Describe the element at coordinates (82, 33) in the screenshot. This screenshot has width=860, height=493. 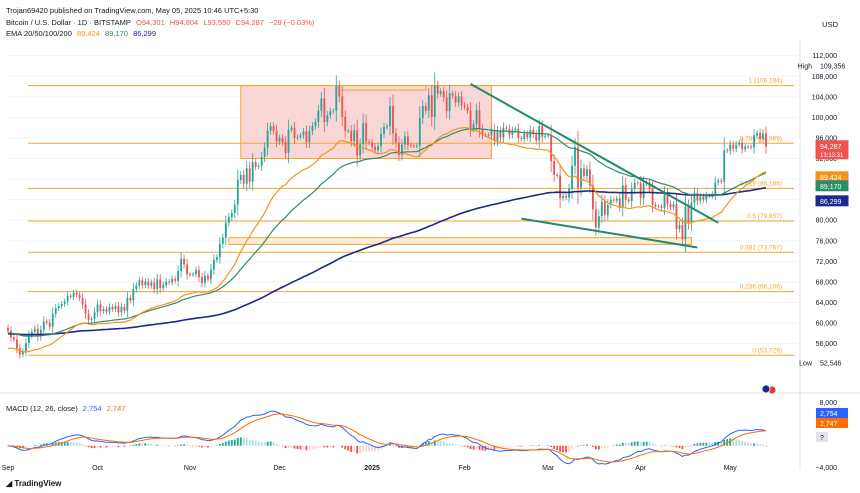
I see `ema-line: EMA 20/50/100/200 89,424 89,170 86,299` at that location.